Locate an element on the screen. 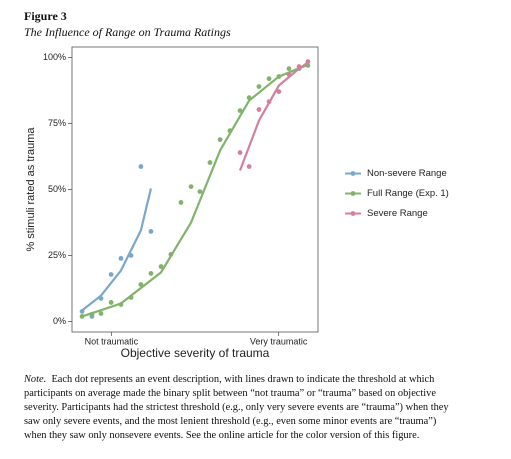  legend-label: Full Range (Exp. 1) is located at coordinates (408, 193).